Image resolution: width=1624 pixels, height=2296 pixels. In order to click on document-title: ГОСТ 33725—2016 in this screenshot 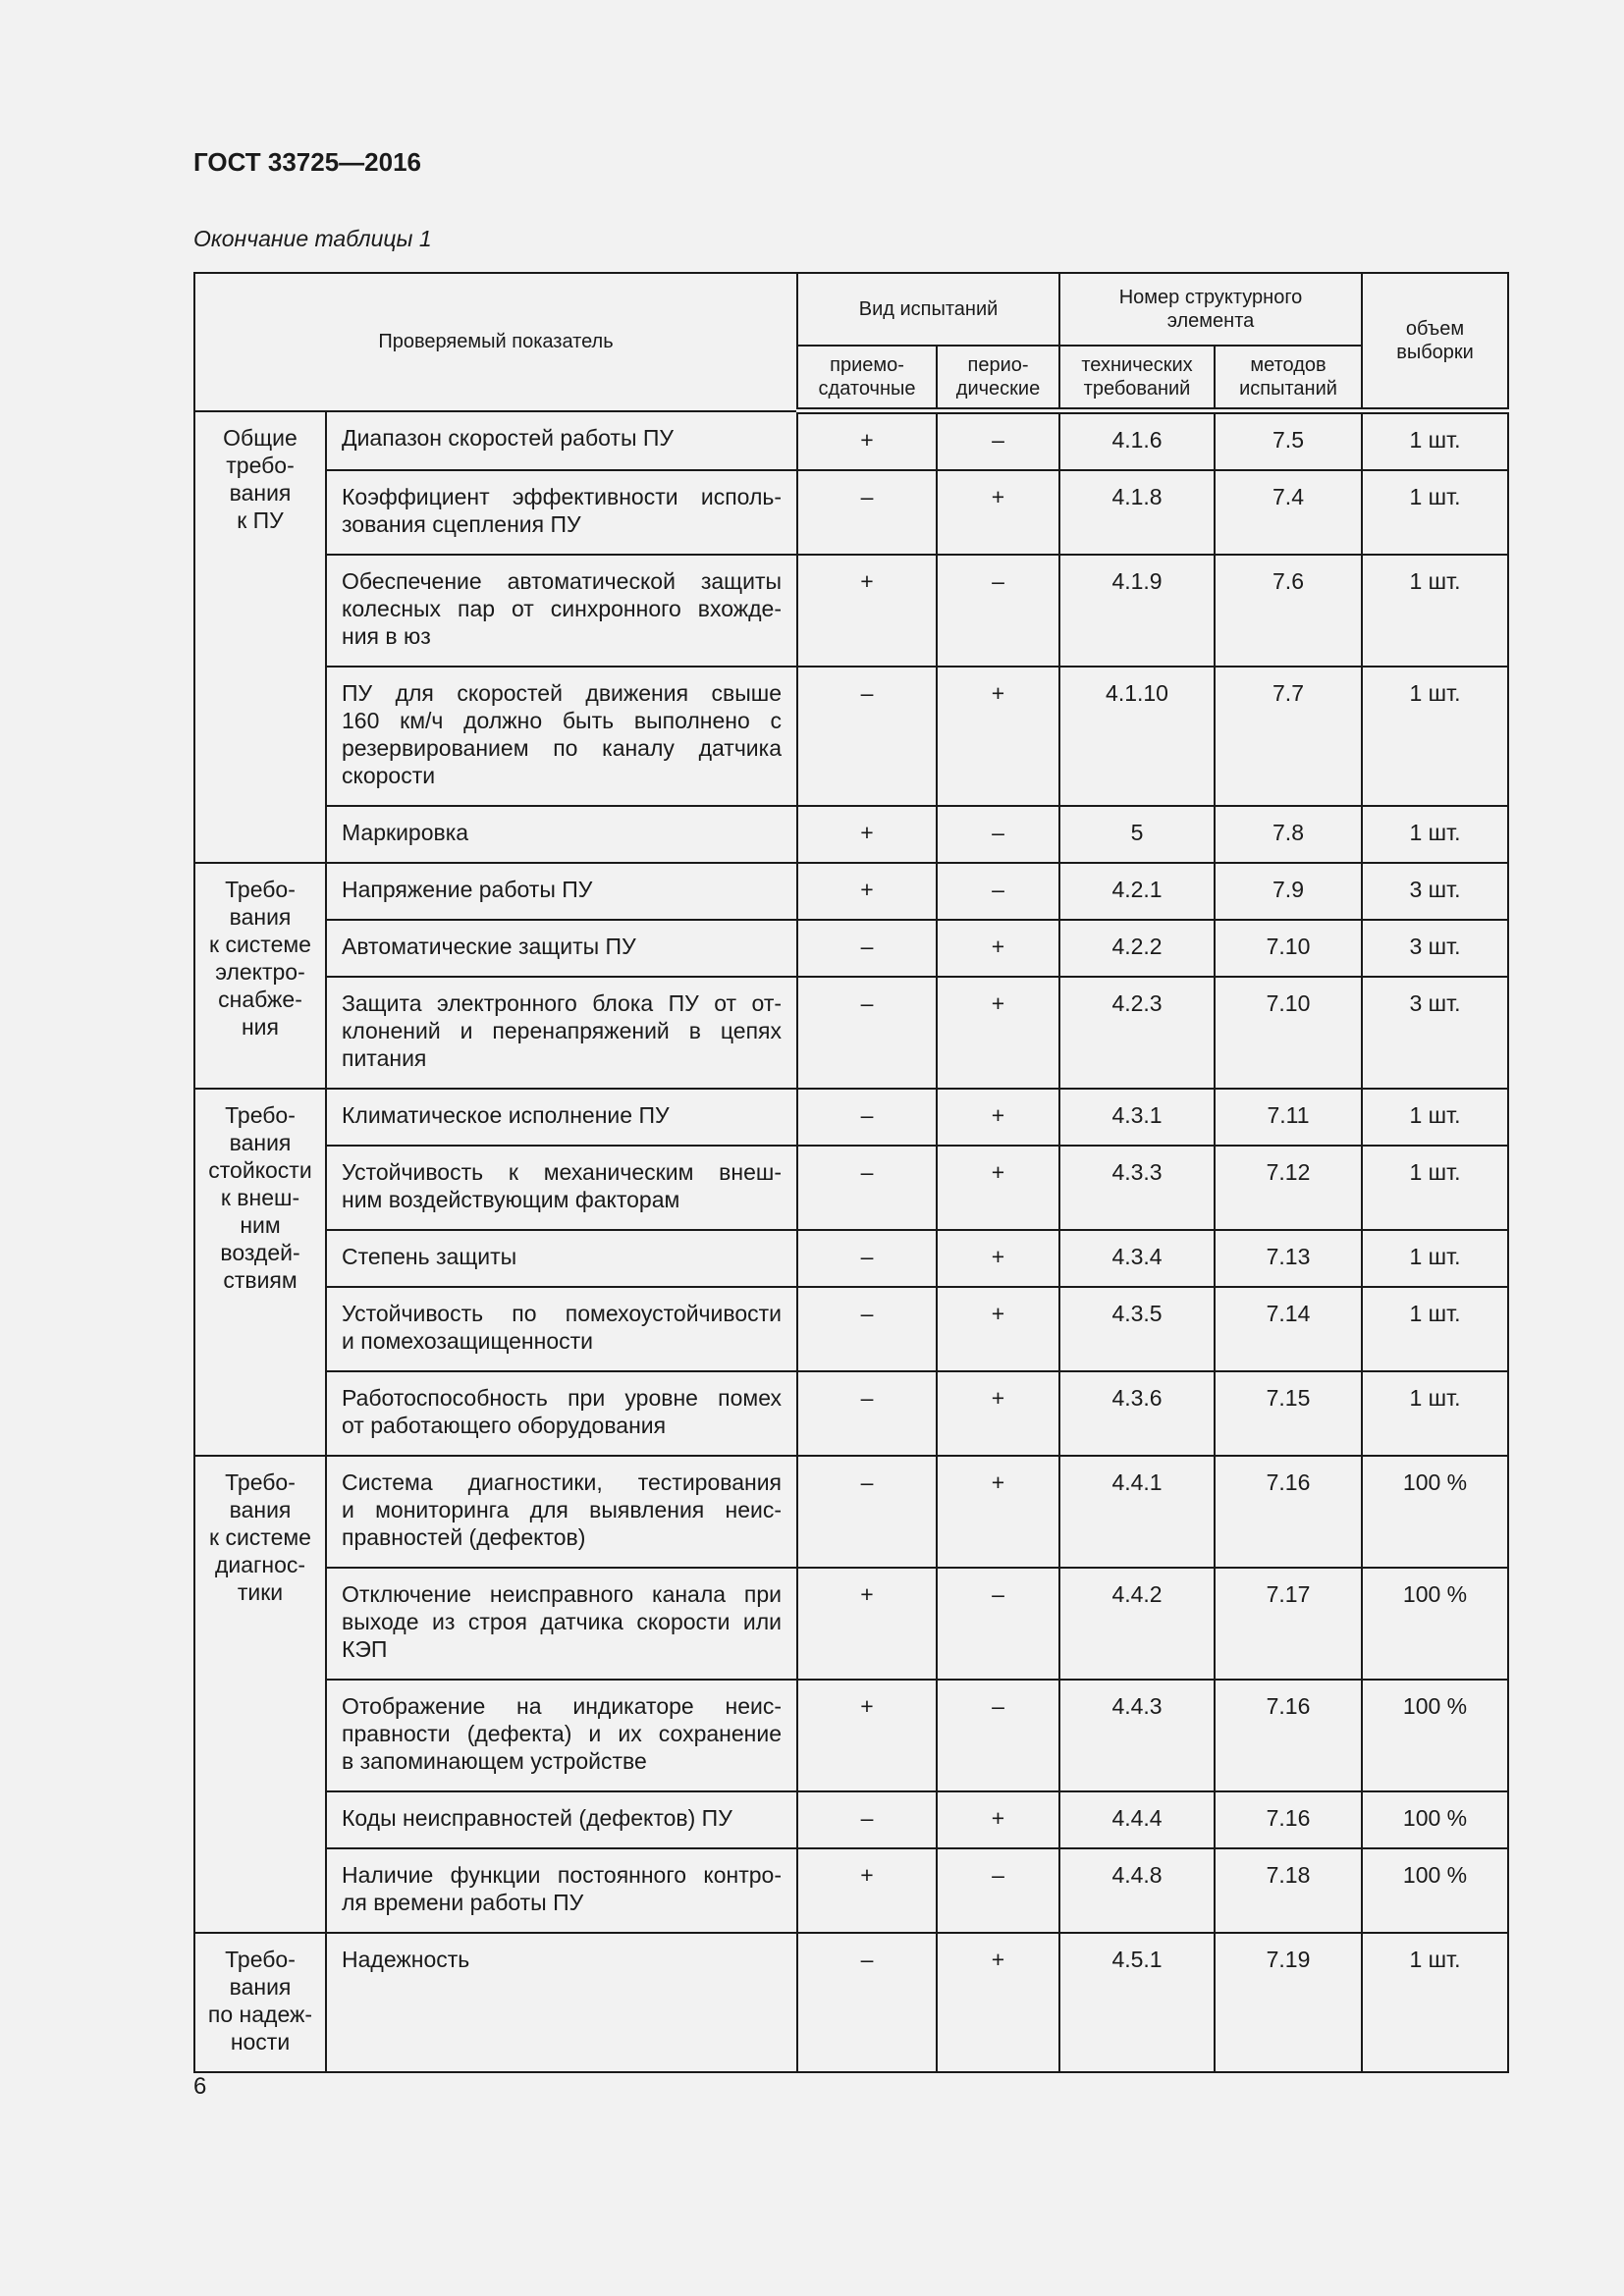, I will do `click(307, 162)`.